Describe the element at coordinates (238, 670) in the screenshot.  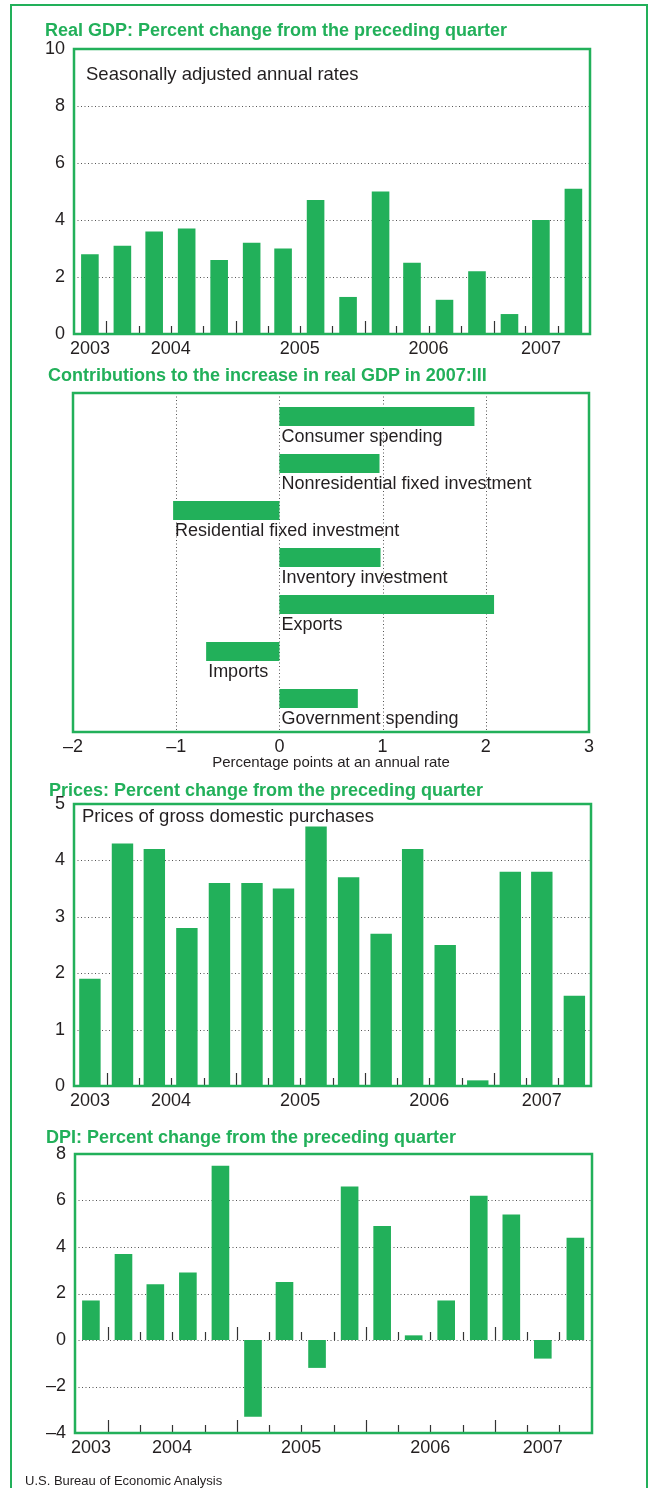
I see `y-tick-label: Imports` at that location.